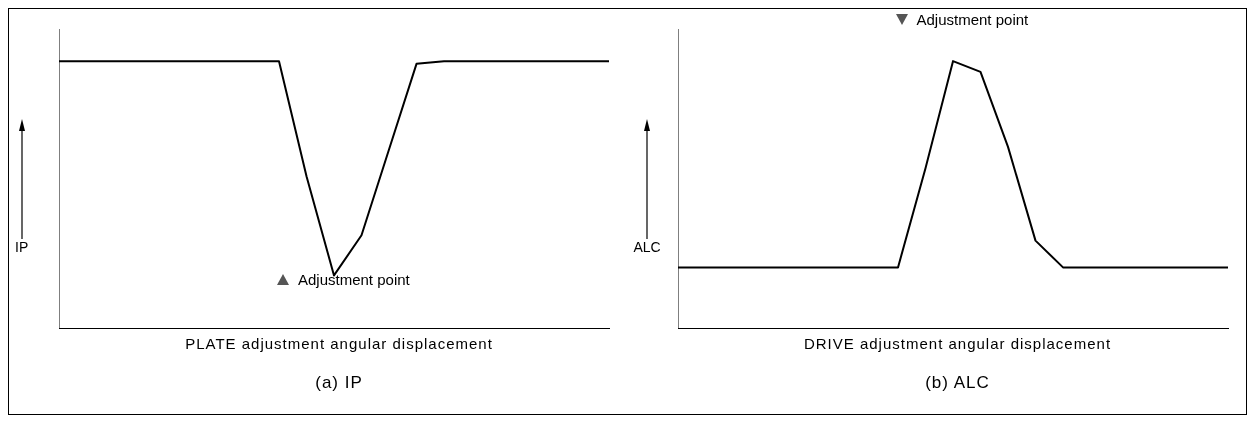 This screenshot has height=425, width=1257. What do you see at coordinates (957, 343) in the screenshot?
I see `x-axis-title: DRIVE adjustment angular displacement` at bounding box center [957, 343].